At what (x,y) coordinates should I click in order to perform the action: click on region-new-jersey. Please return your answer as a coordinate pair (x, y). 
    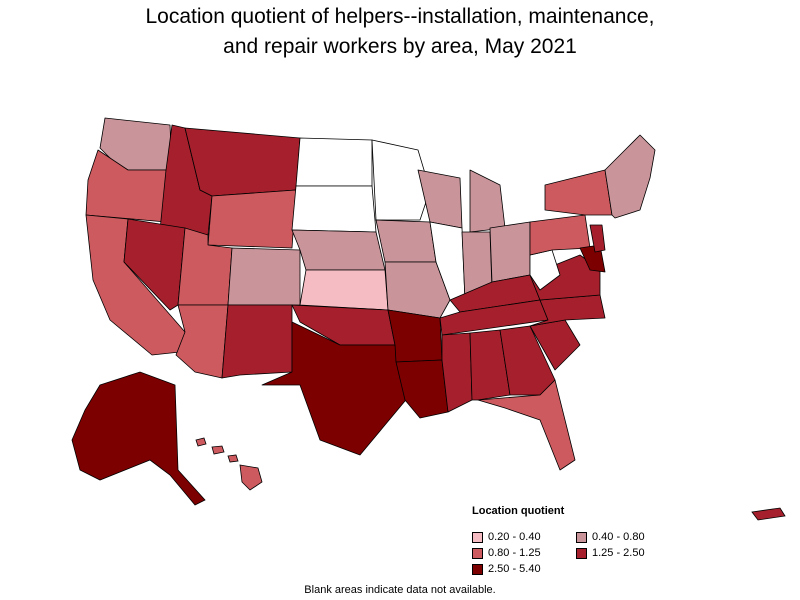
    Looking at the image, I should click on (597, 238).